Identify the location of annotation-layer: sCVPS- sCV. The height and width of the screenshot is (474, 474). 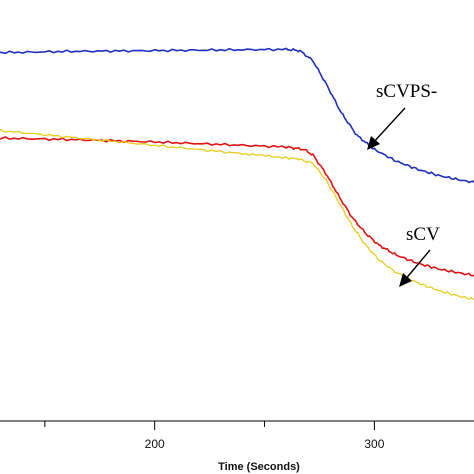
(403, 184).